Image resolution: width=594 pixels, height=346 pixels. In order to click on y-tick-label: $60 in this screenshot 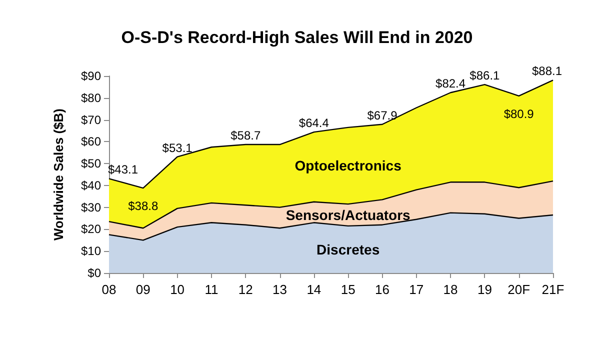, I will do `click(91, 141)`.